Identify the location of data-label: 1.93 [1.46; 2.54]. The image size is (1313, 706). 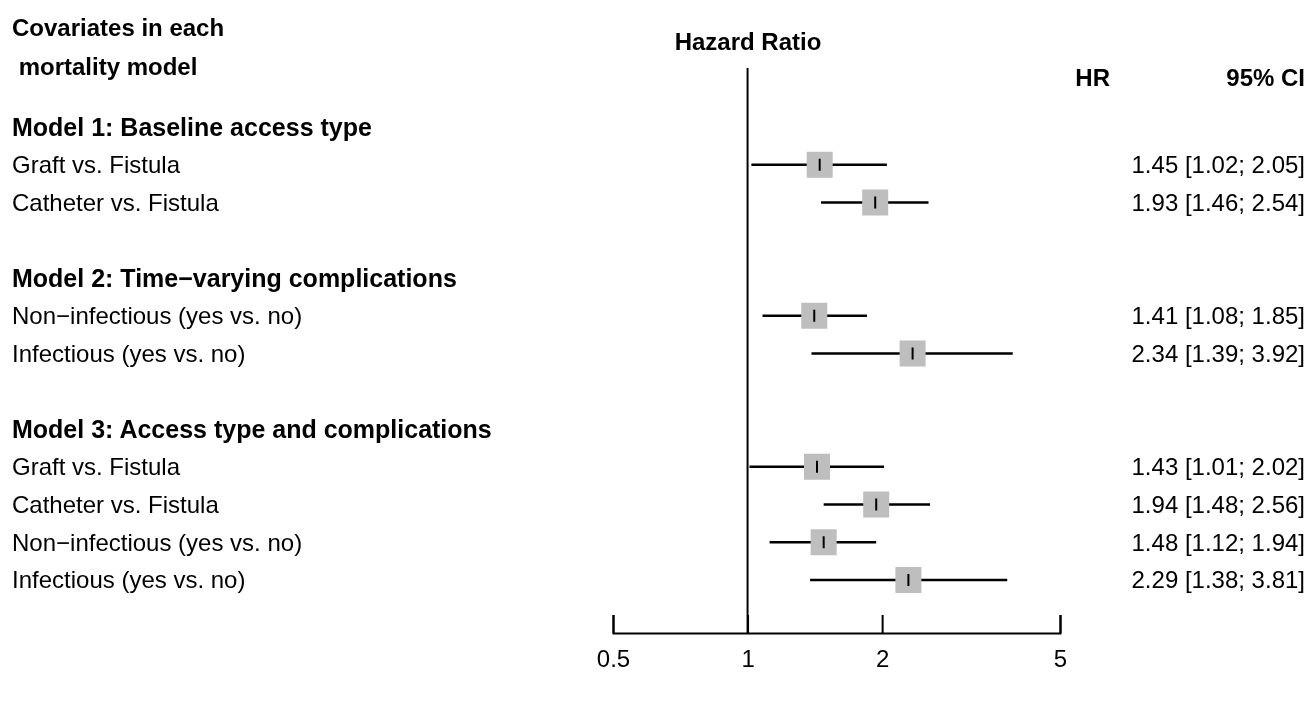
(1218, 202).